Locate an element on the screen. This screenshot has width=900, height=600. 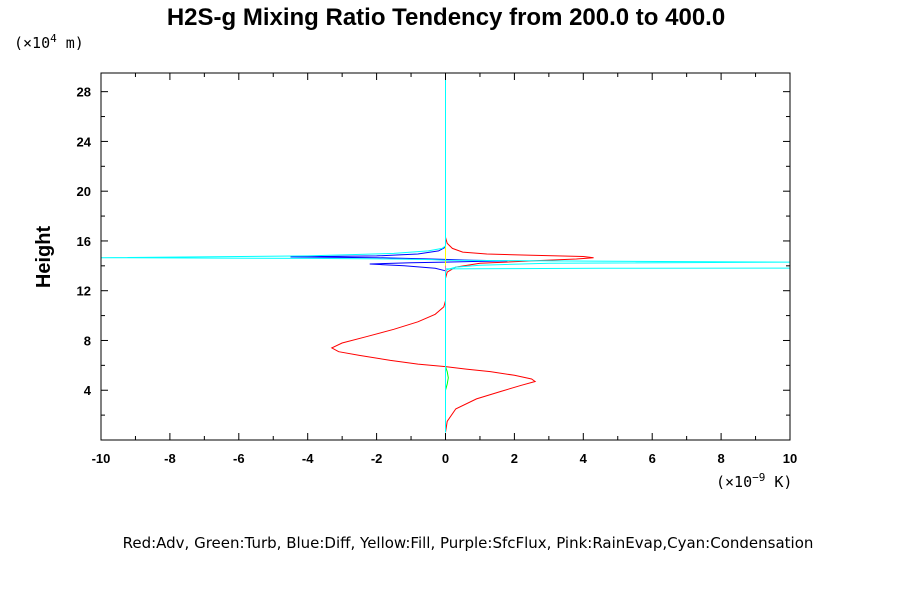
x-tick-label: -4 is located at coordinates (308, 458).